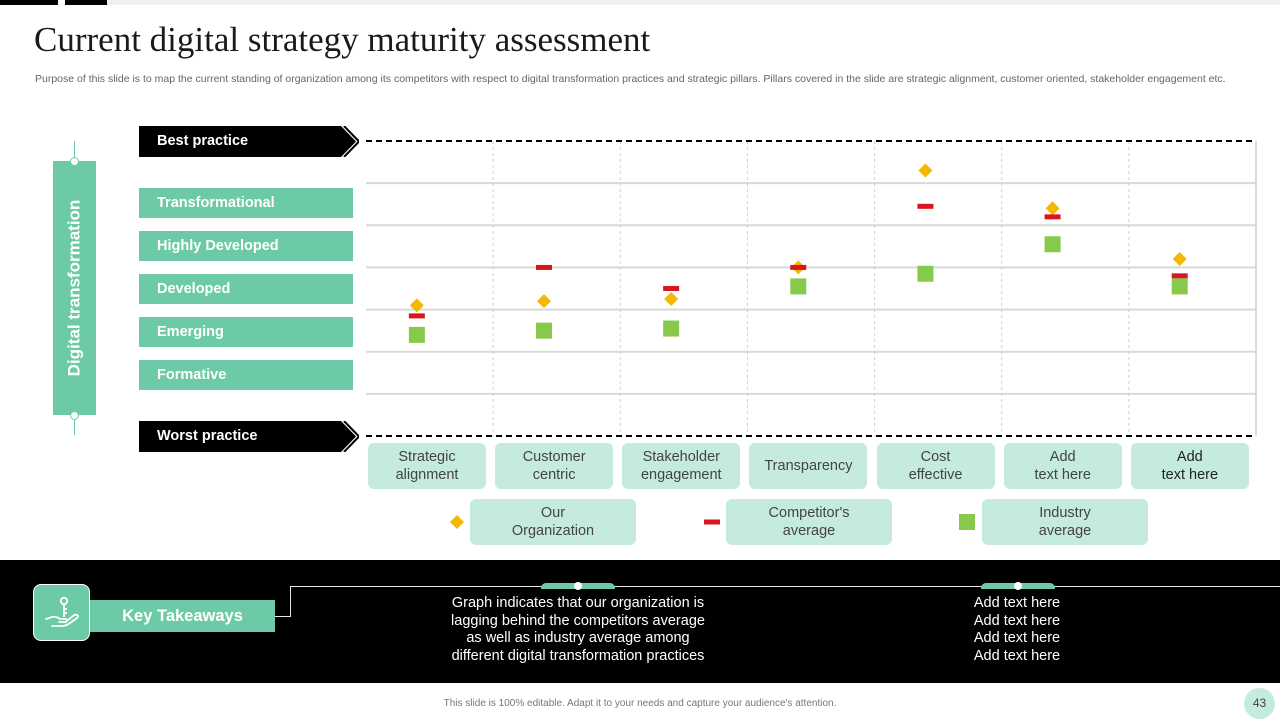 This screenshot has width=1280, height=720. What do you see at coordinates (182, 616) in the screenshot?
I see `key-takeaways-label: Key Takeaways` at bounding box center [182, 616].